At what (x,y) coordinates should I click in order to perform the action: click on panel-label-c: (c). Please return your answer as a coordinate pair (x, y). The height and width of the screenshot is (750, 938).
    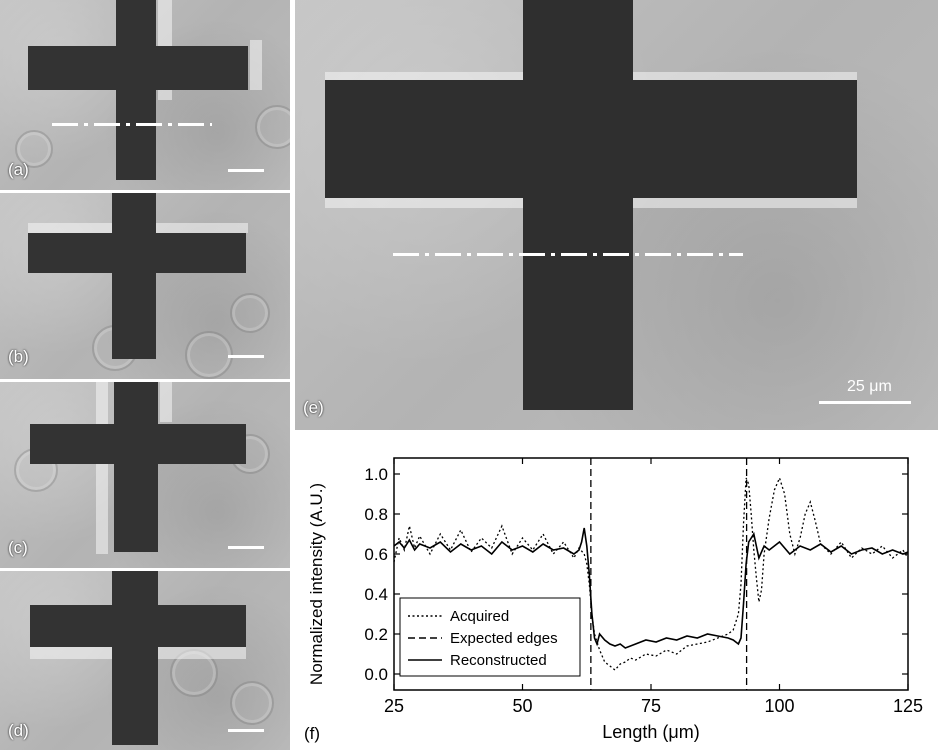
    Looking at the image, I should click on (18, 547).